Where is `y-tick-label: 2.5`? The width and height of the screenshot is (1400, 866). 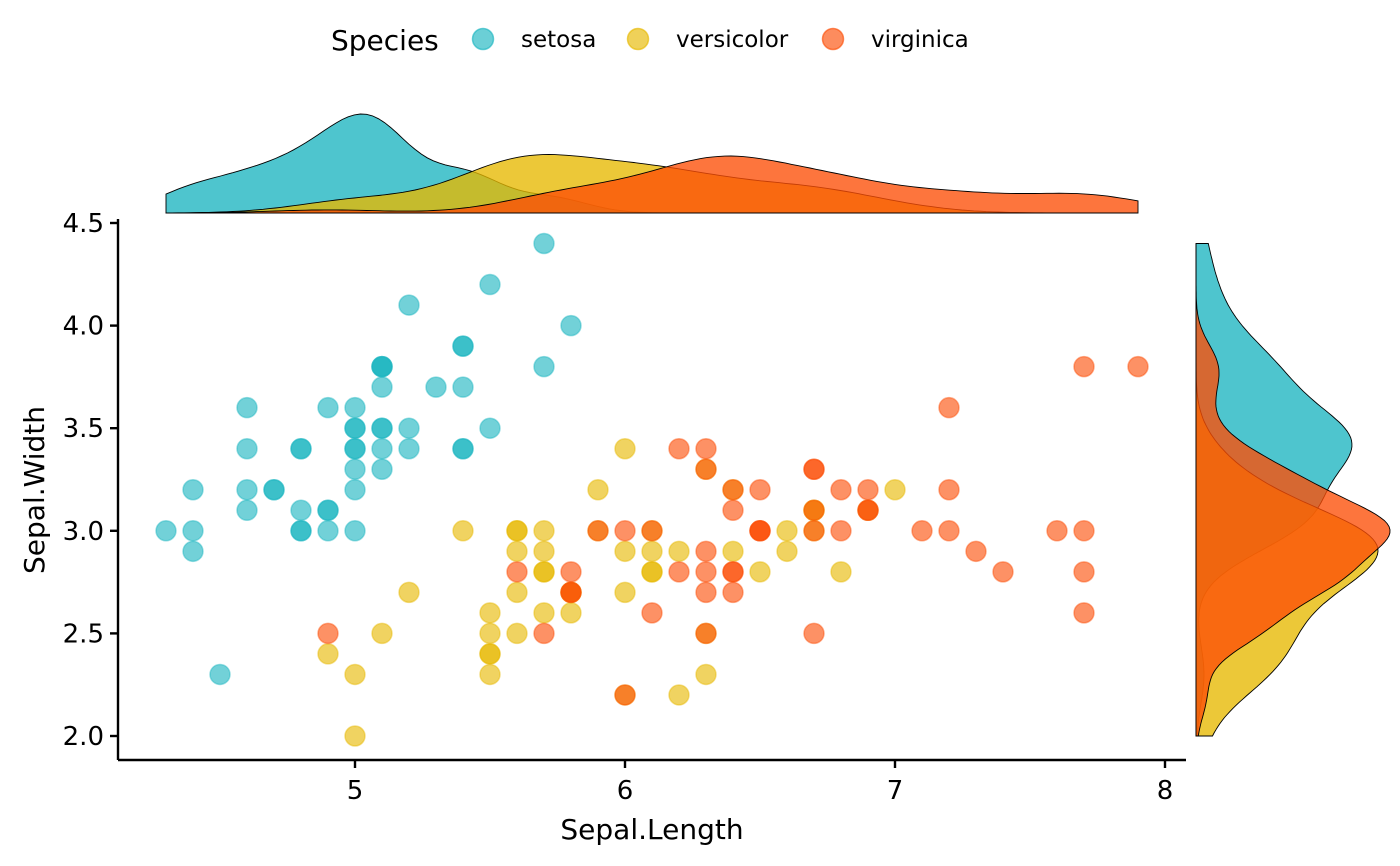 y-tick-label: 2.5 is located at coordinates (83, 634).